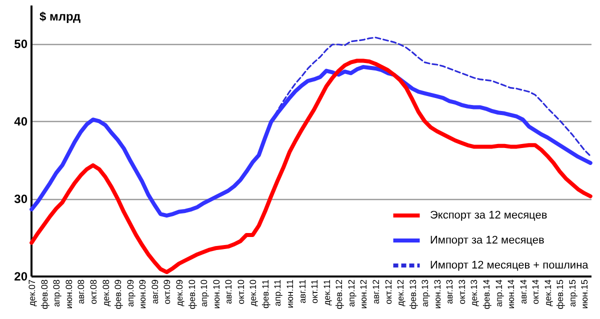 This screenshot has height=319, width=600. What do you see at coordinates (487, 295) in the screenshot?
I see `x-tick-label: фев.14` at bounding box center [487, 295].